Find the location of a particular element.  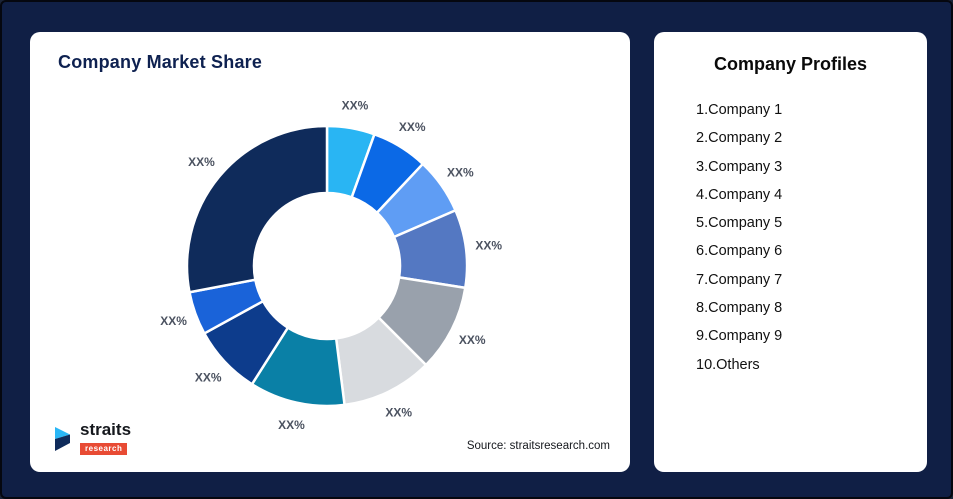

profiles-title: Company Profiles is located at coordinates (790, 64).